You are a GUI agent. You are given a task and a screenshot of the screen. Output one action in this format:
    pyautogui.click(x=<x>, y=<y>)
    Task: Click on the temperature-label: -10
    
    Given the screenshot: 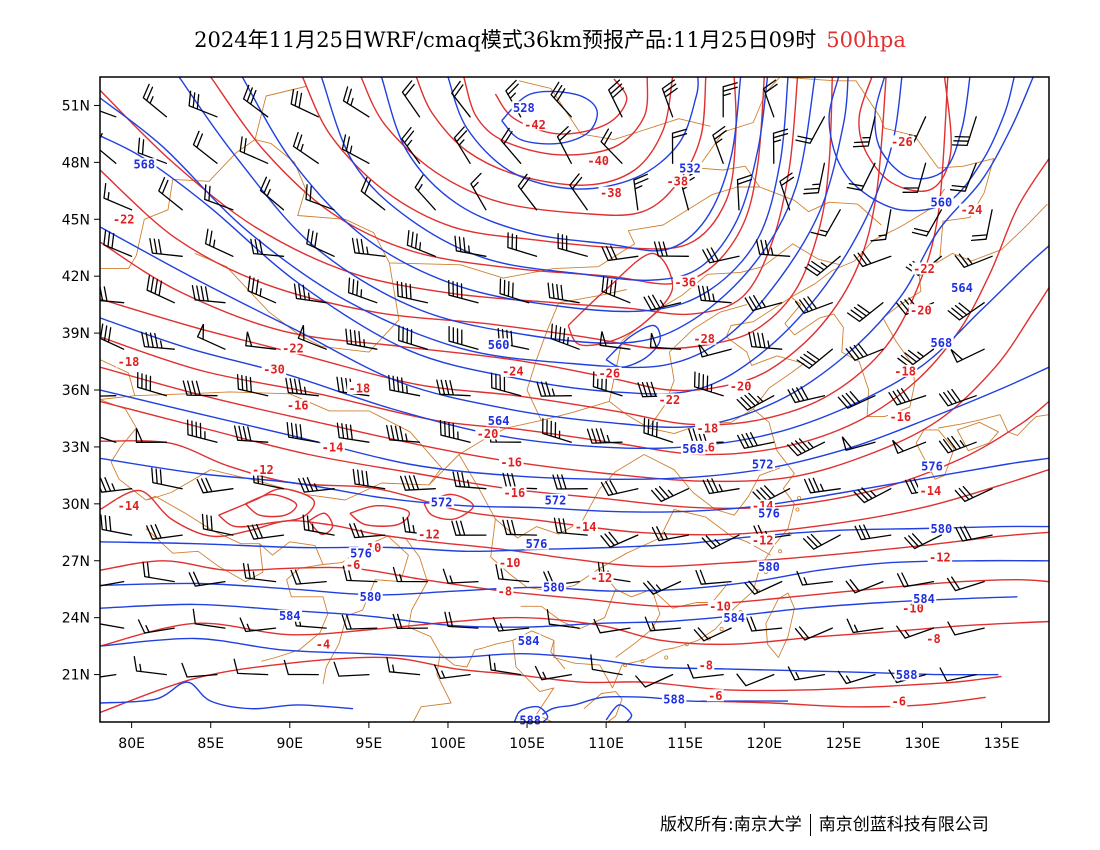 What is the action you would take?
    pyautogui.click(x=510, y=563)
    